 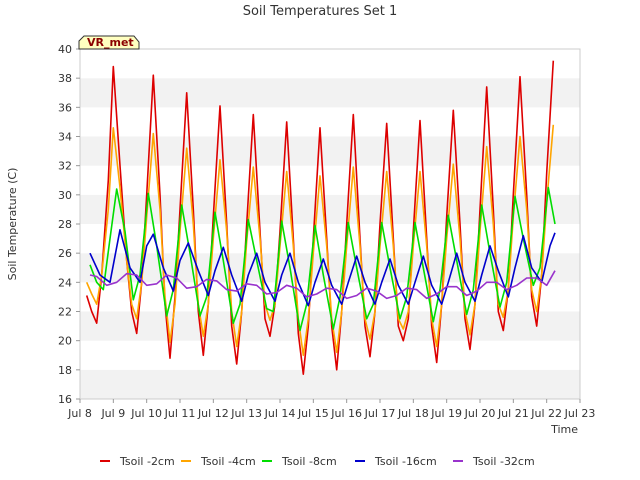 What do you see at coordinates (65, 49) in the screenshot?
I see `y-tick-label: 40` at bounding box center [65, 49].